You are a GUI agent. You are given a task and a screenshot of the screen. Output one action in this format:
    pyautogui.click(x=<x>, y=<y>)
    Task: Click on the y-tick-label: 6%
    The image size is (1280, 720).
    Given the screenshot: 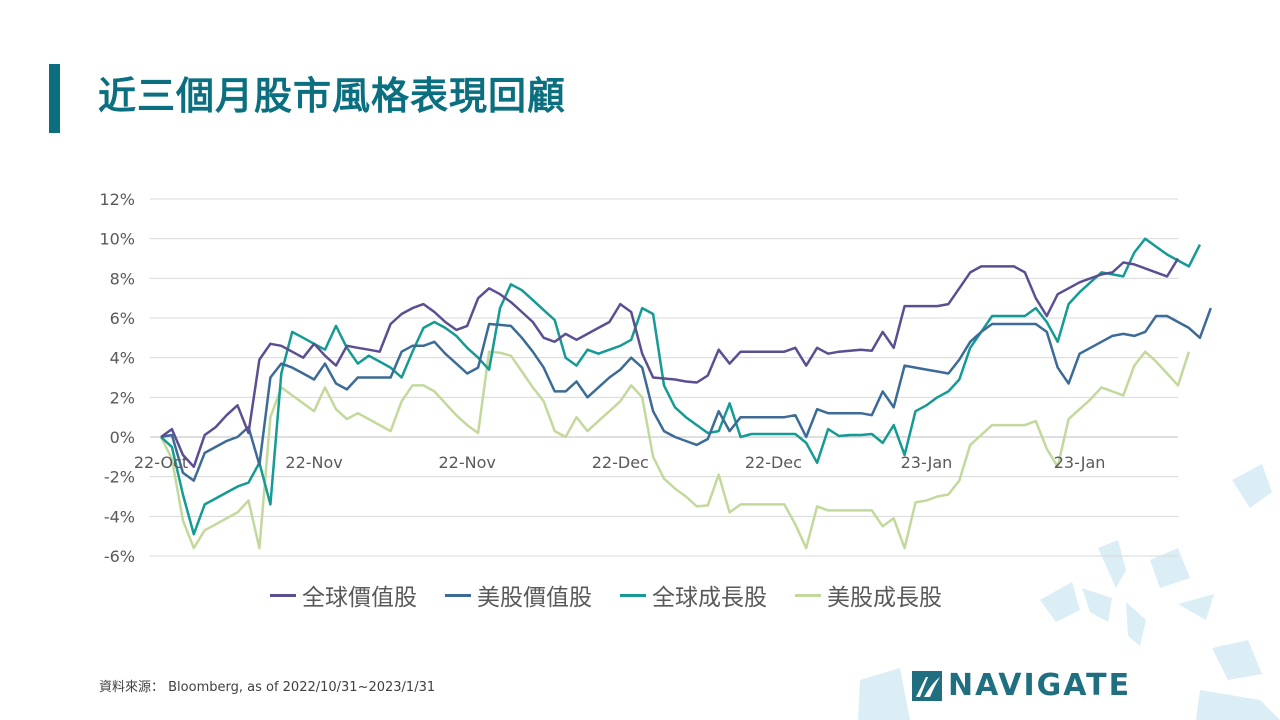 What is the action you would take?
    pyautogui.click(x=122, y=318)
    